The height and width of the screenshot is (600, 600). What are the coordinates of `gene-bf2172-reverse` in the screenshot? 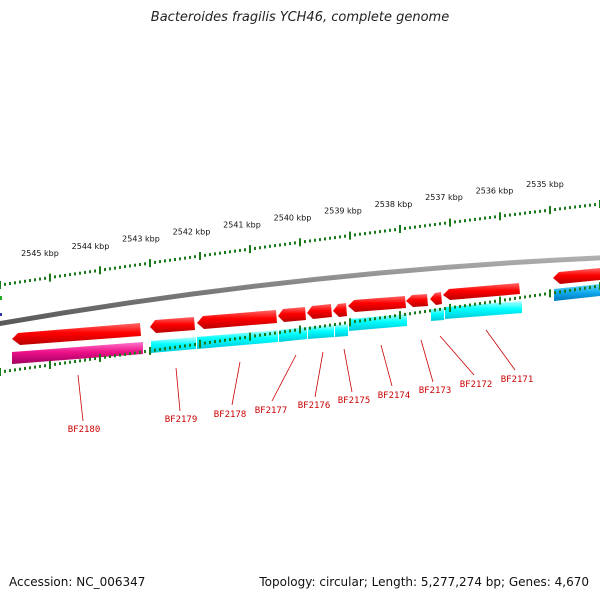 It's located at (483, 310).